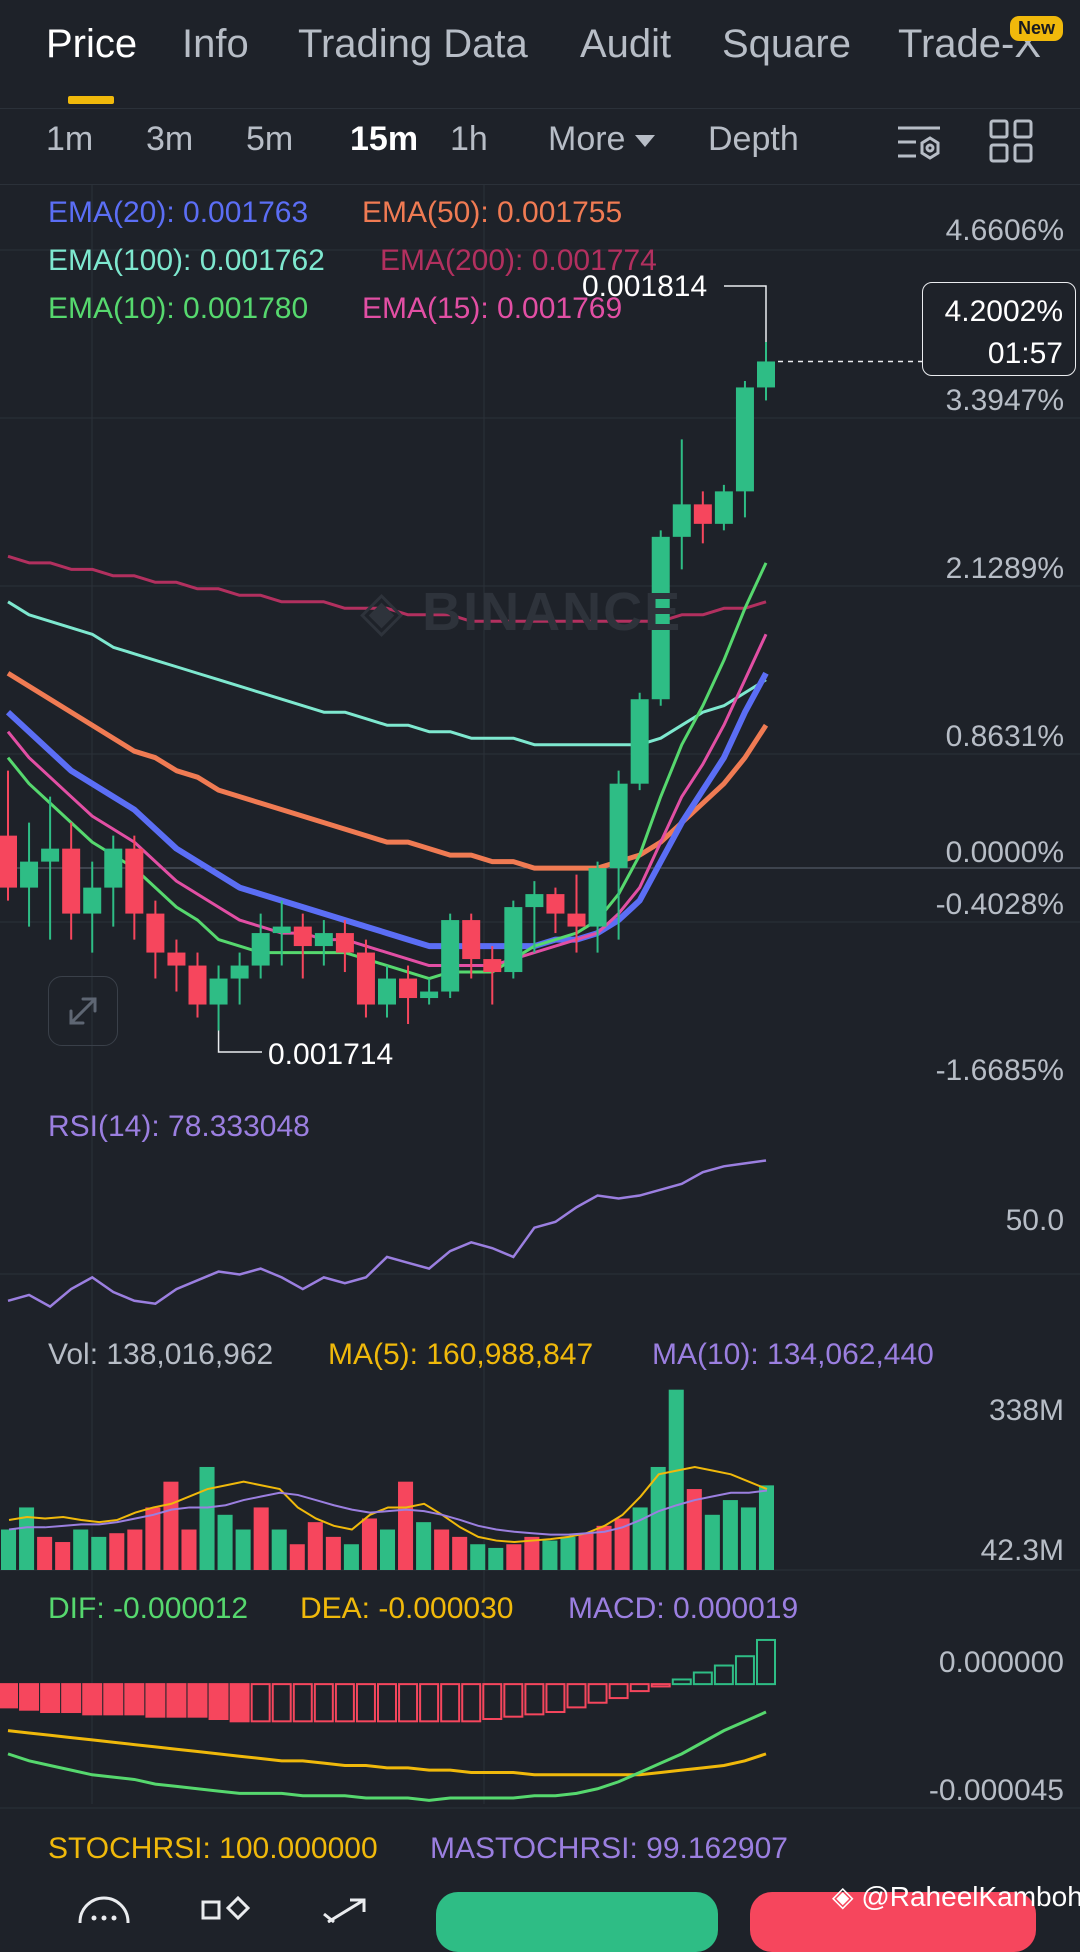 The width and height of the screenshot is (1080, 1952). Describe the element at coordinates (413, 44) in the screenshot. I see `tab-trading-data: Trading Data` at that location.